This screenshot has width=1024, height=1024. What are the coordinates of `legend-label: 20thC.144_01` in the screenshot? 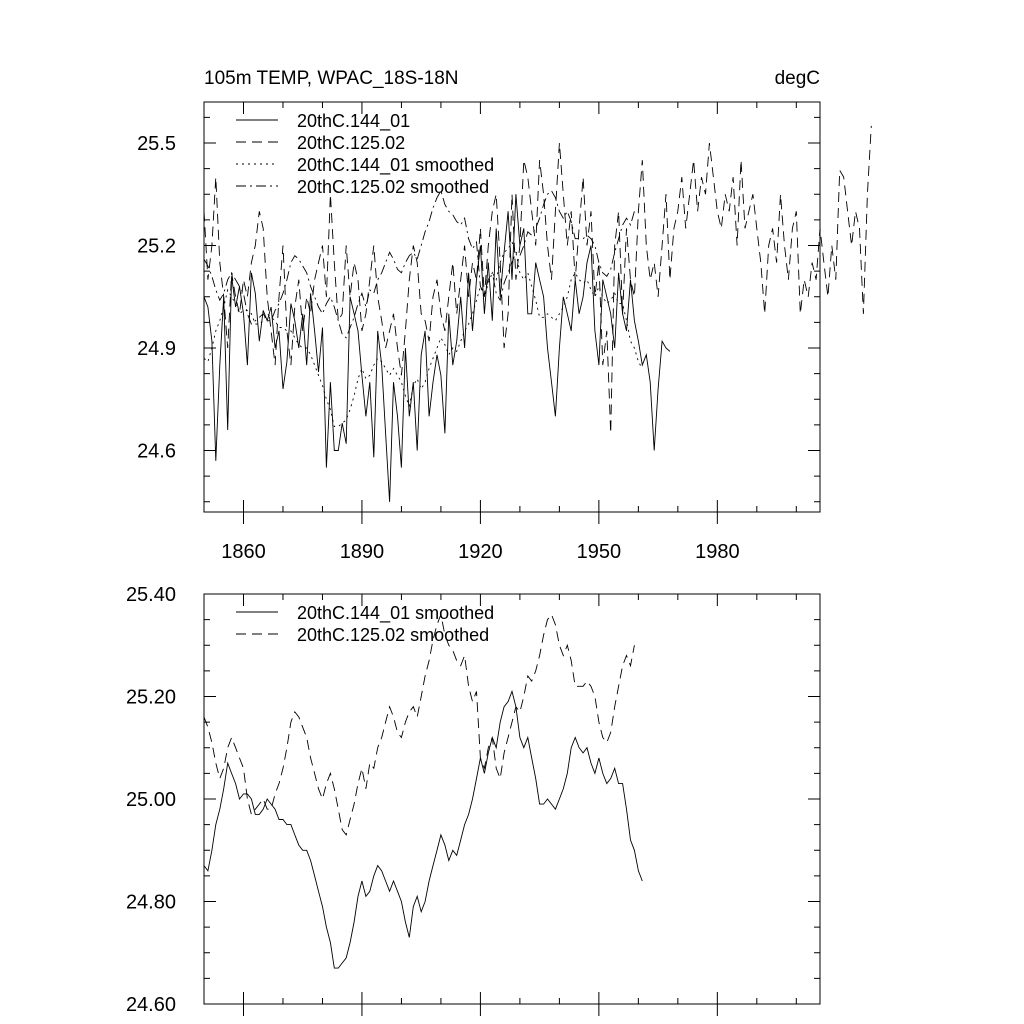 It's located at (353, 121).